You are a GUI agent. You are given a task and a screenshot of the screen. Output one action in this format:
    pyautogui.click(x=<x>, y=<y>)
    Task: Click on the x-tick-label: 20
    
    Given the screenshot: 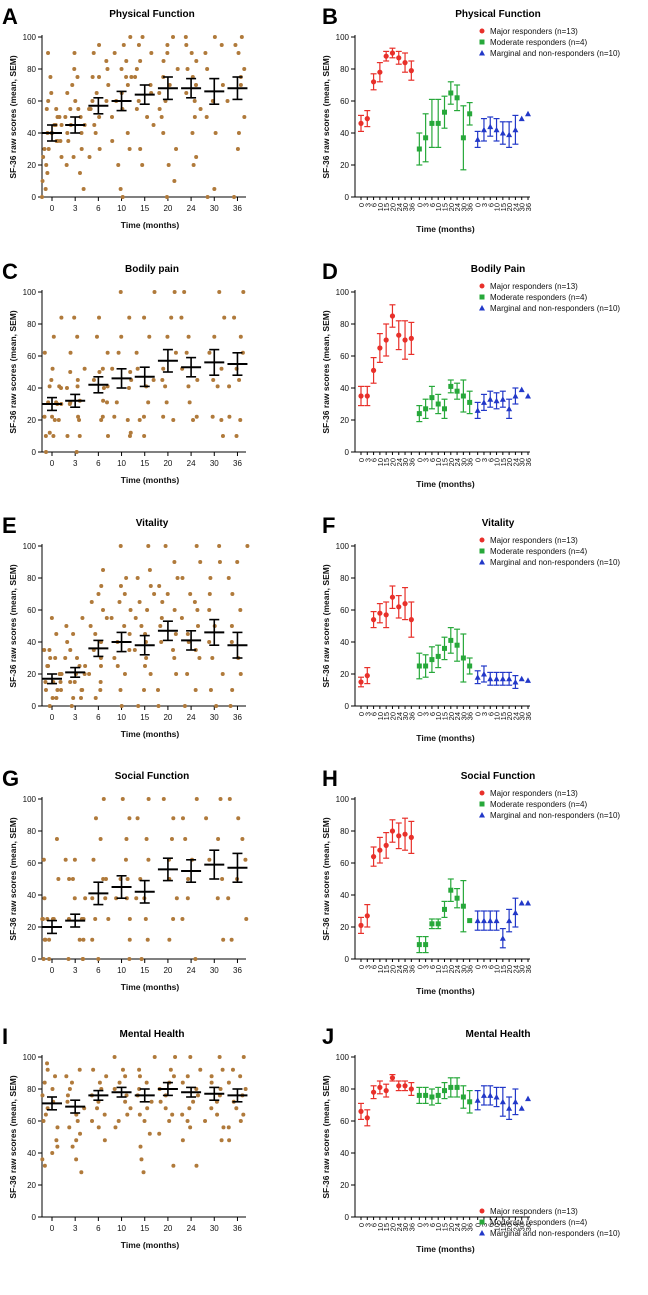 What is the action you would take?
    pyautogui.click(x=392, y=462)
    